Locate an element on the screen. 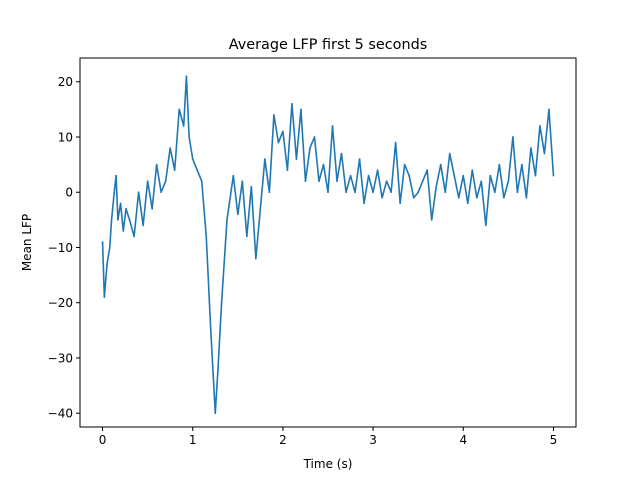 This screenshot has height=480, width=640. x-tick-label: 4 is located at coordinates (463, 440).